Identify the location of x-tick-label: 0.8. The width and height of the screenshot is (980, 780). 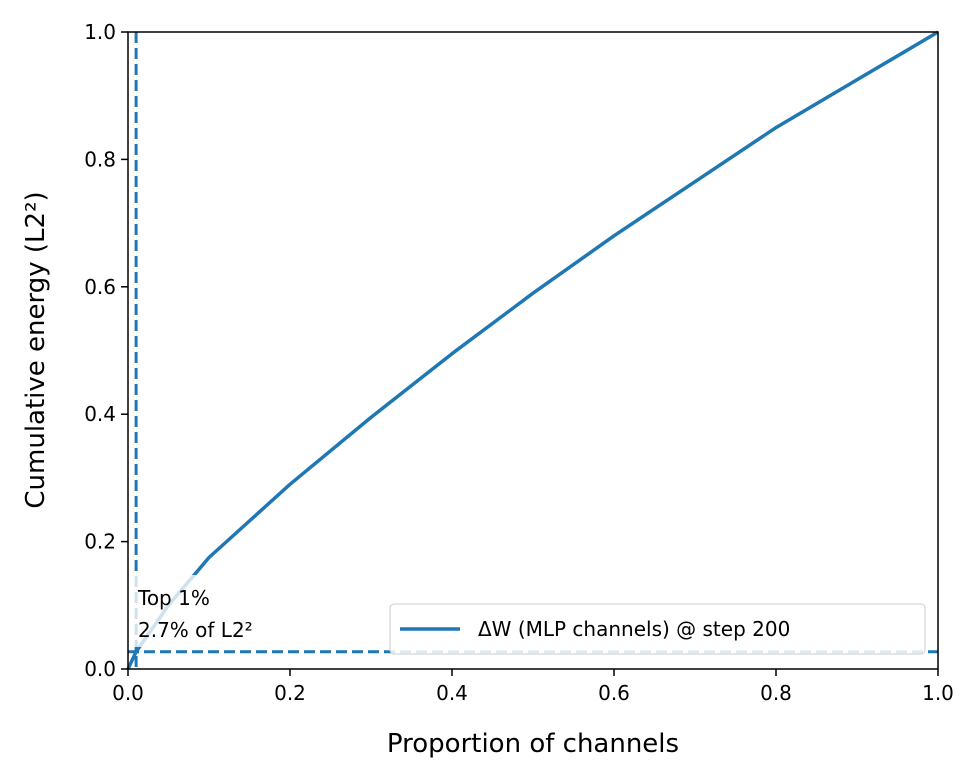
(776, 693).